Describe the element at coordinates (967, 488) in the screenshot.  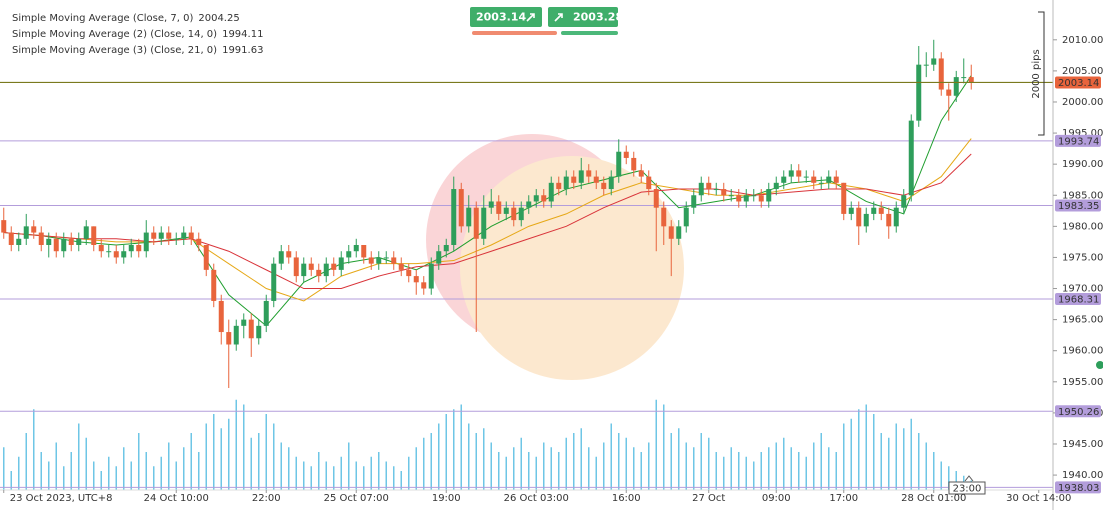
I see `time-tag` at that location.